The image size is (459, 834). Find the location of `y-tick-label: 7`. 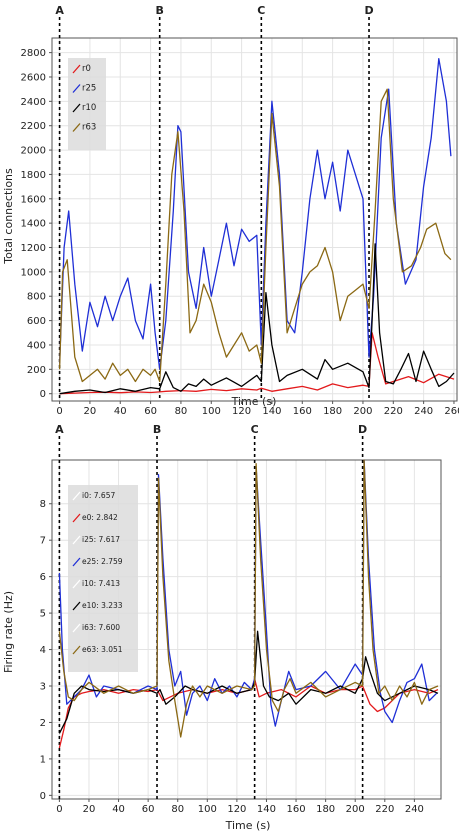

y-tick-label: 7 is located at coordinates (43, 541).